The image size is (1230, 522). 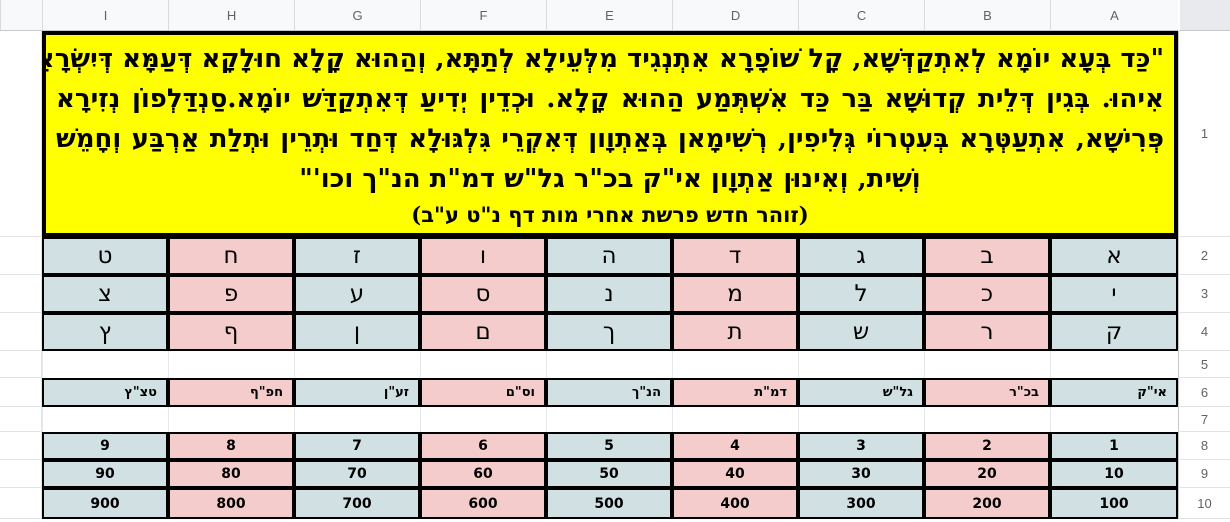 I want to click on row-header-2: 2, so click(x=1204, y=256).